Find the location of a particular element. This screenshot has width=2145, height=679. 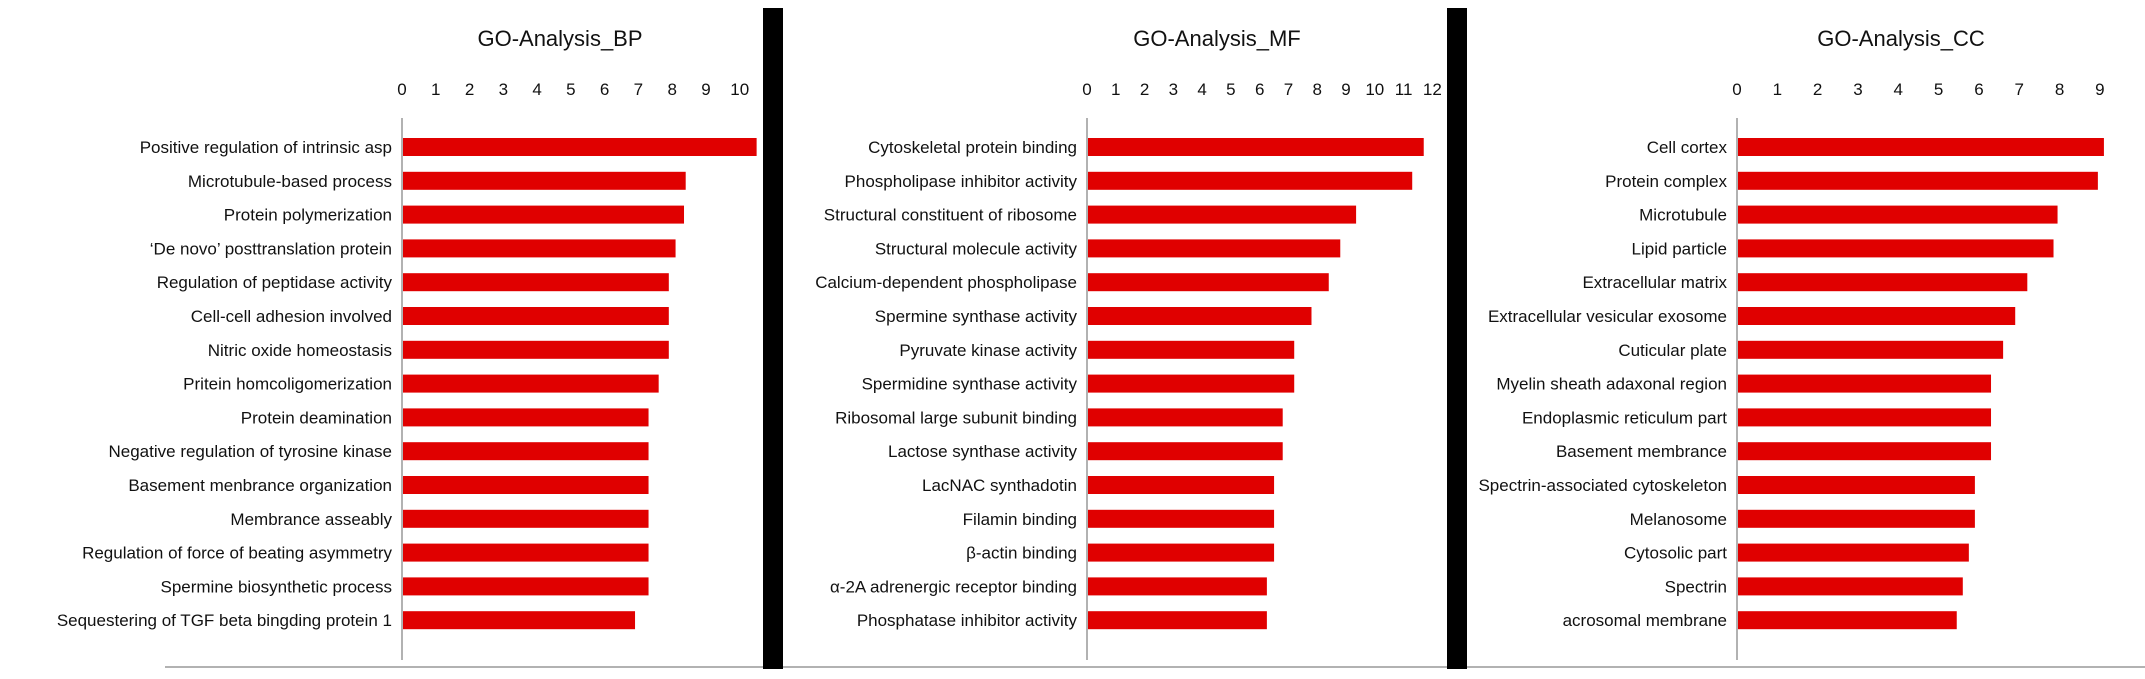

category-label: Extracellular matrix is located at coordinates (1654, 282).